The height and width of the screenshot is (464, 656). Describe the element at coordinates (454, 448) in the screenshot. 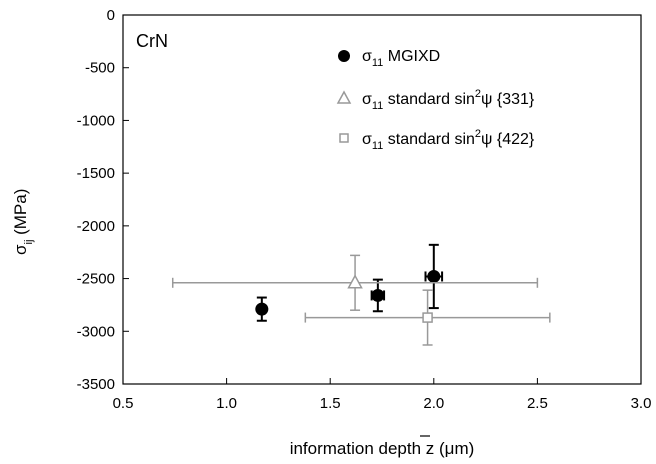

I see `x-axis-title-rest: (μm)` at that location.